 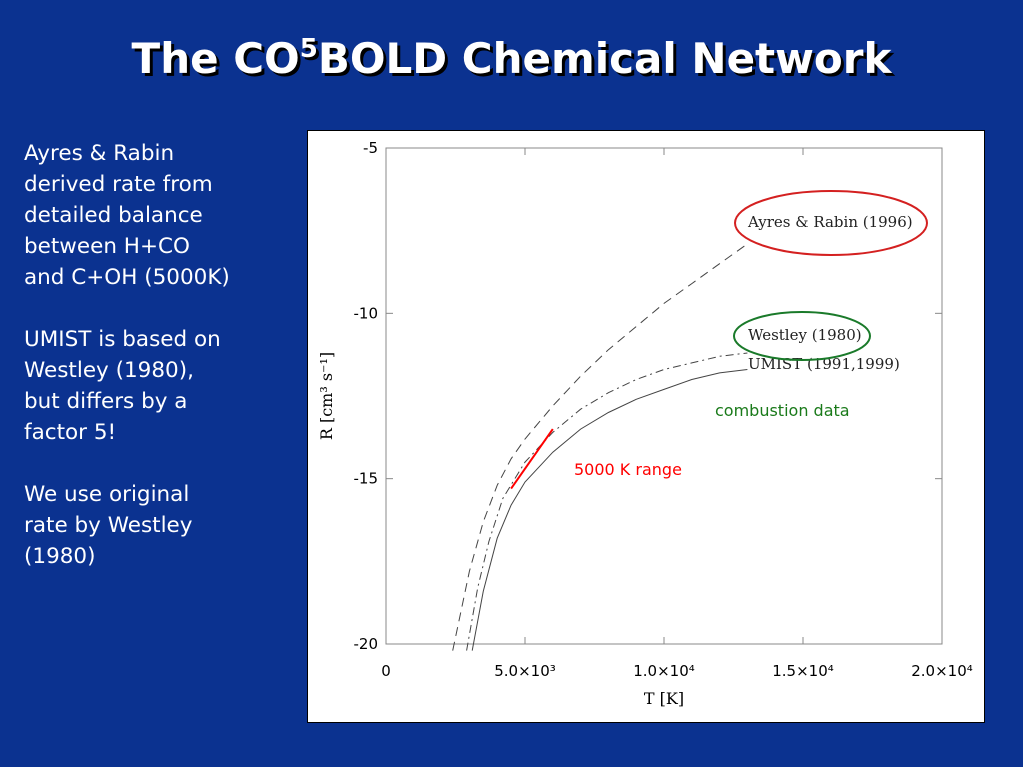 I want to click on ayres-rabin-highlight-ellipse, so click(x=831, y=223).